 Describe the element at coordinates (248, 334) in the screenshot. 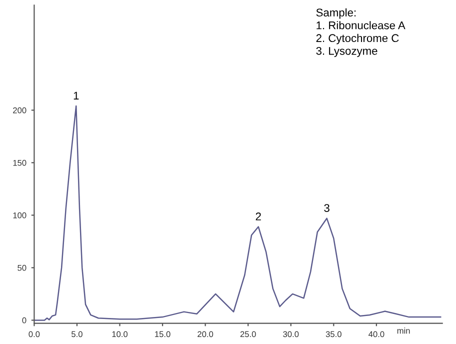

I see `x-tick-label: 25.0` at that location.